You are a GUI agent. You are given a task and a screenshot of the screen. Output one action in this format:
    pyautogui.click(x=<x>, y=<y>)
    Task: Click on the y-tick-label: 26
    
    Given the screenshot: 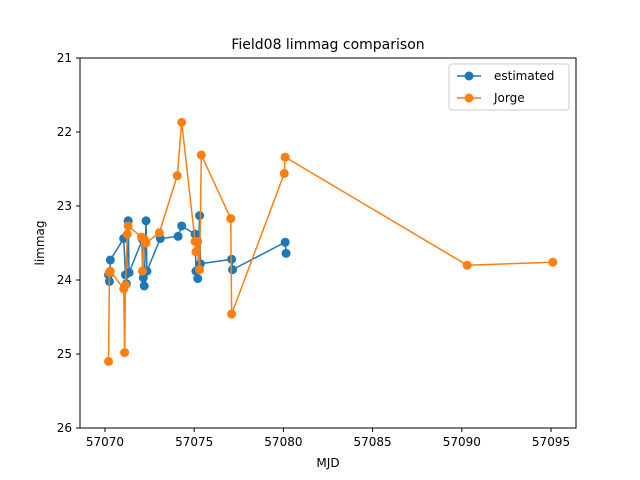 What is the action you would take?
    pyautogui.click(x=64, y=428)
    